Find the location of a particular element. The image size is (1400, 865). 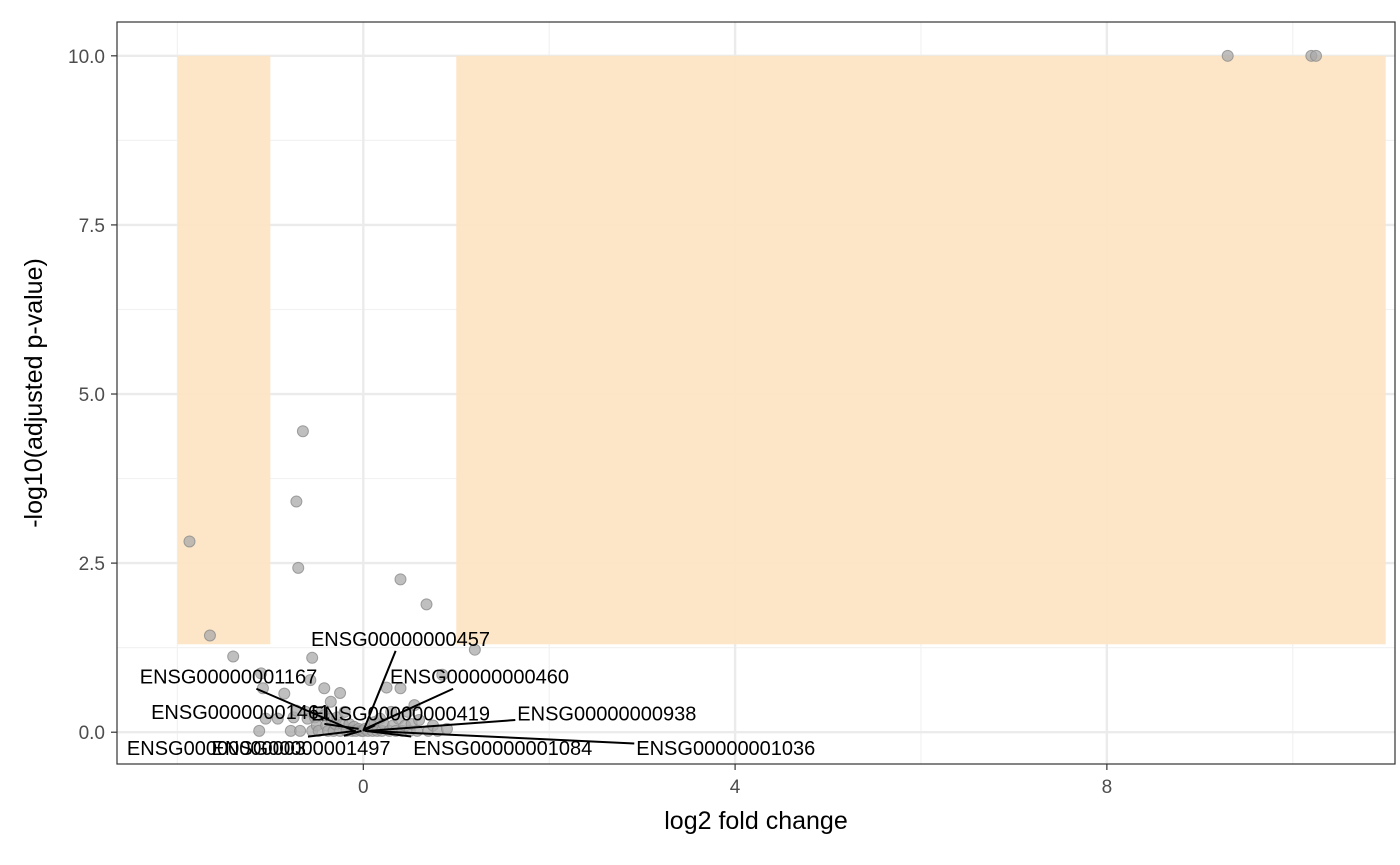

y-tick-label: 2.5 is located at coordinates (92, 564).